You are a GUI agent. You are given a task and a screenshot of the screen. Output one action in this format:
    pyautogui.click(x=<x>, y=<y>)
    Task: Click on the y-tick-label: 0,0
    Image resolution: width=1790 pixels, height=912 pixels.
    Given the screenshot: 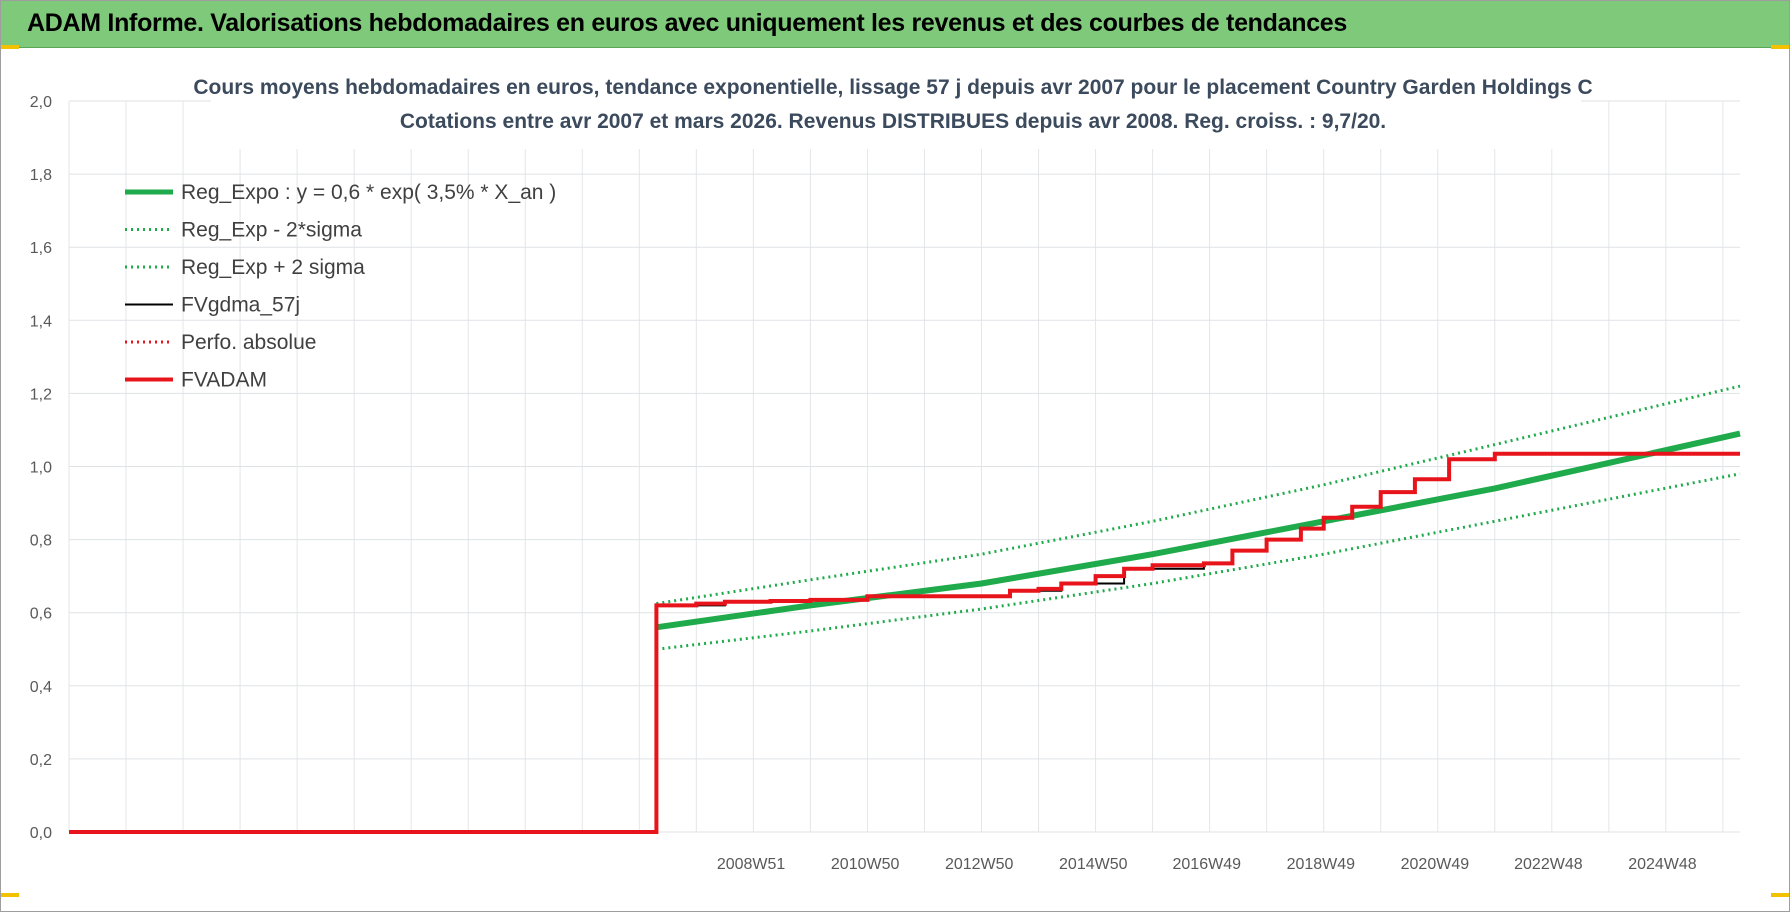 What is the action you would take?
    pyautogui.click(x=41, y=833)
    